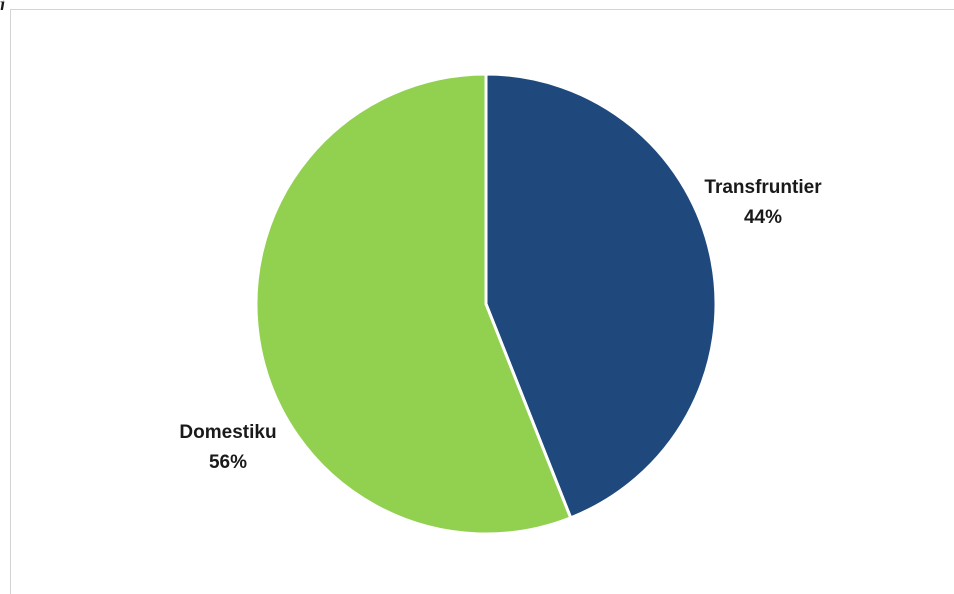 The width and height of the screenshot is (954, 594). I want to click on slice-label-domestiku: Domestiku 56%, so click(227, 447).